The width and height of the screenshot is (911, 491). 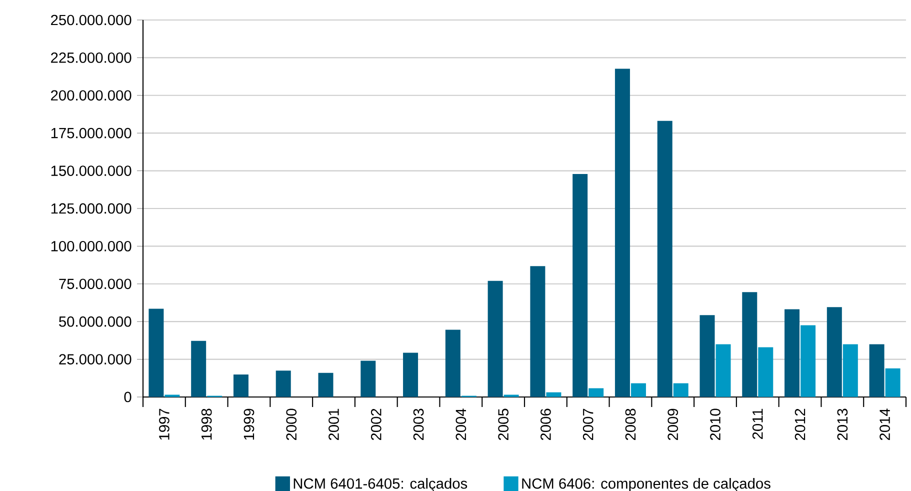 What do you see at coordinates (376, 424) in the screenshot?
I see `x-tick-label: 2002` at bounding box center [376, 424].